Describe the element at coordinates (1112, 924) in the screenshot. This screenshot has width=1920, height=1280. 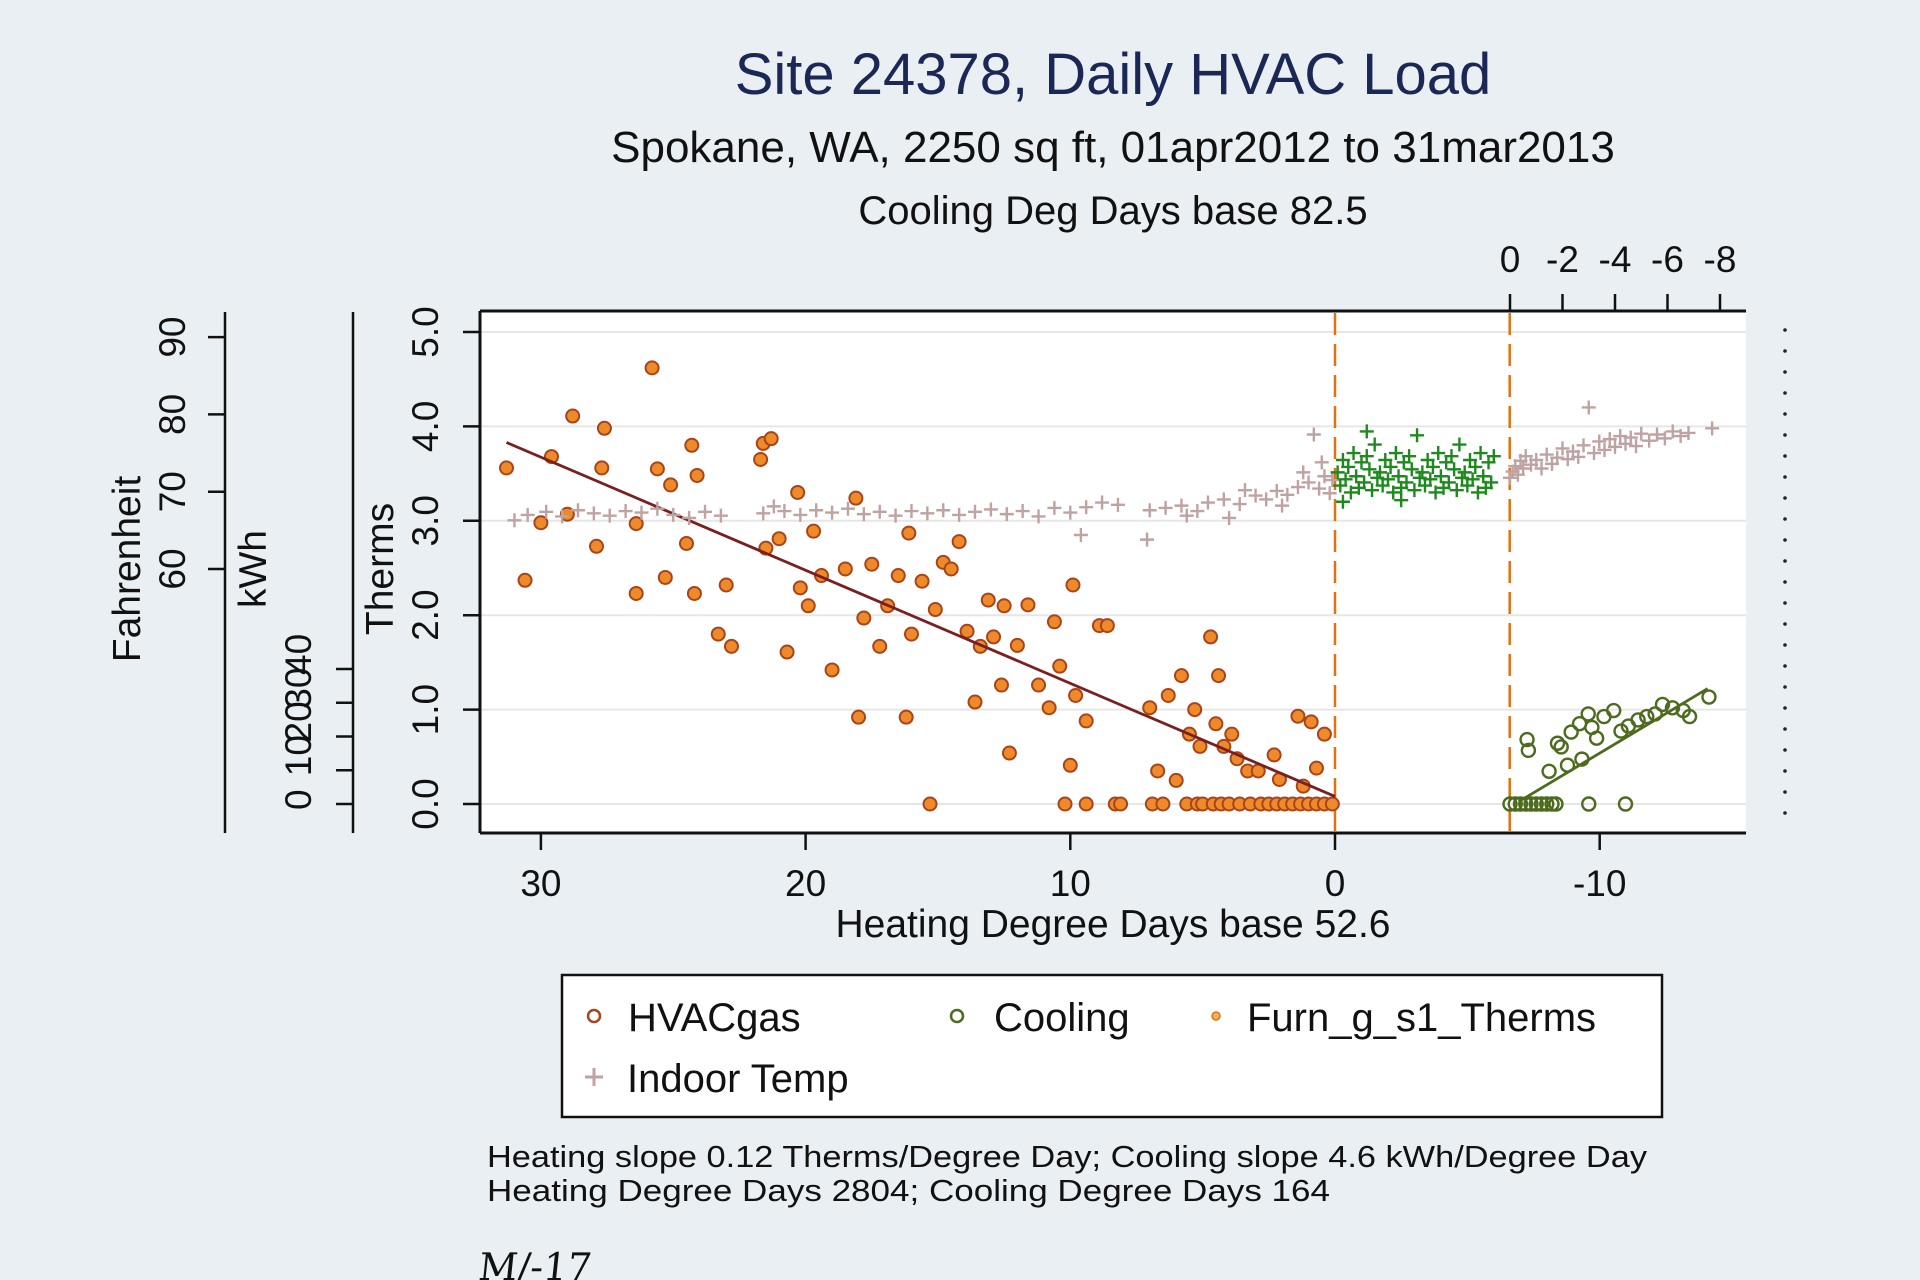
I see `x-axis-title: Heating Degree Days base 52.6` at that location.